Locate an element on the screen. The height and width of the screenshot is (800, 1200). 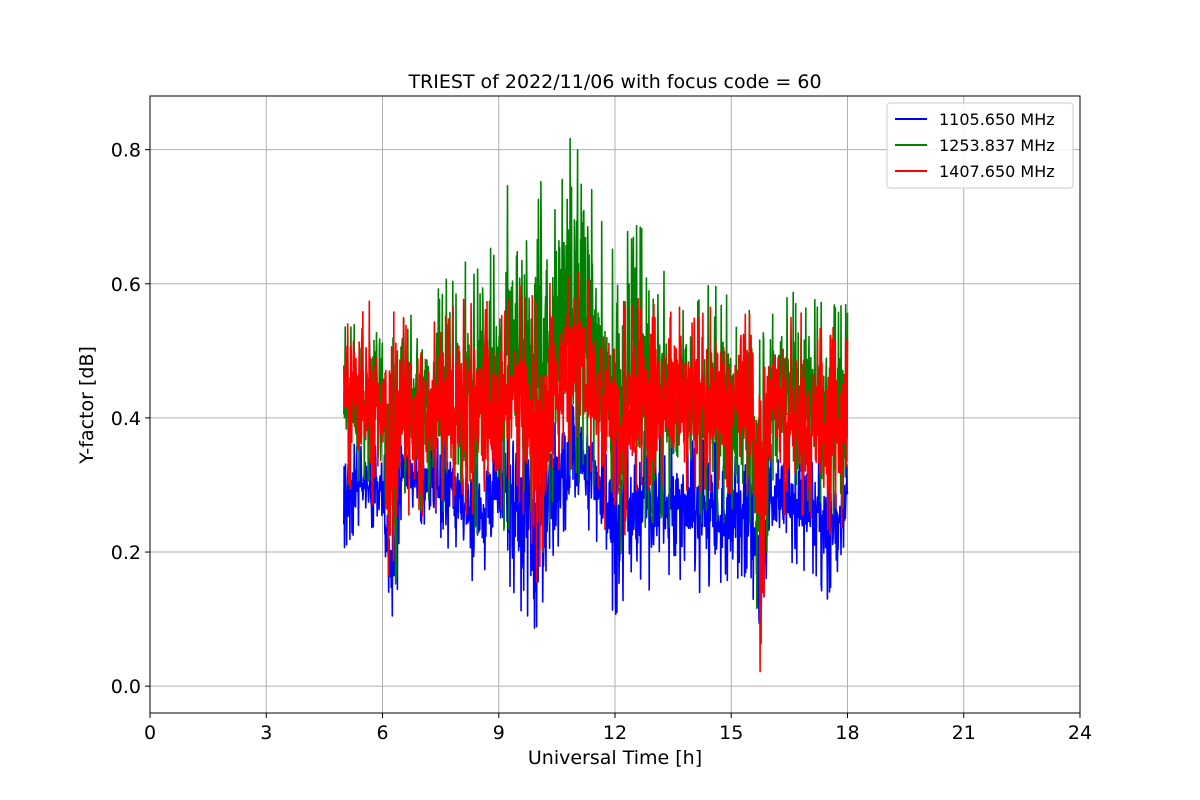
x-tick-label: 12 is located at coordinates (615, 733).